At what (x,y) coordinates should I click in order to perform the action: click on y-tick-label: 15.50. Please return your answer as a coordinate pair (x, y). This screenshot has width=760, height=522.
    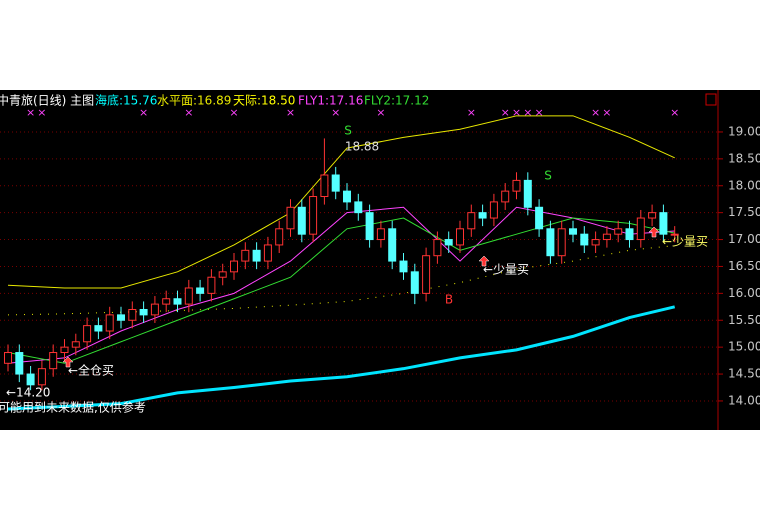
    Looking at the image, I should click on (744, 320).